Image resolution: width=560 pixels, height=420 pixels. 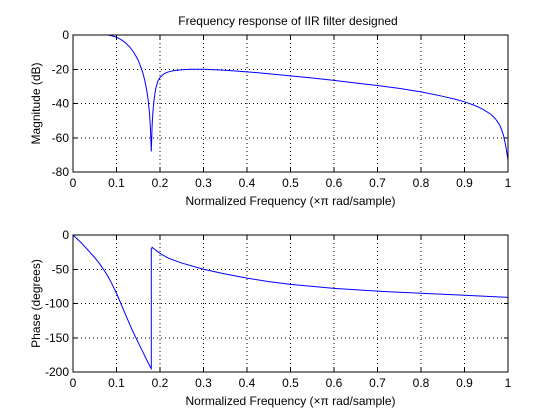 What do you see at coordinates (290, 183) in the screenshot?
I see `magnitude-x-tick-label: 0.5` at bounding box center [290, 183].